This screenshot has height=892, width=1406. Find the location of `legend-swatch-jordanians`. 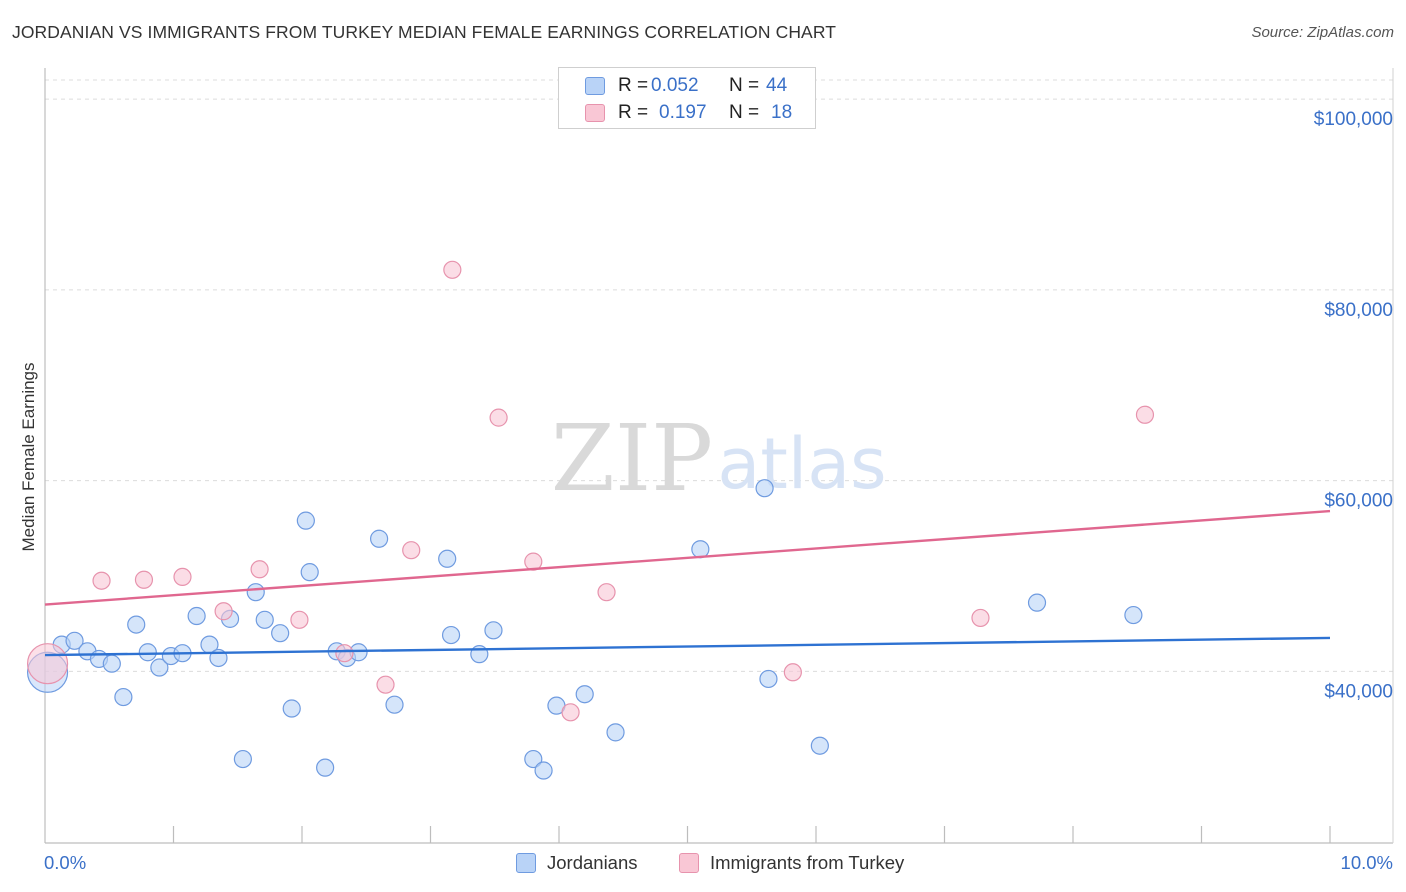

legend-swatch-jordanians is located at coordinates (595, 86).